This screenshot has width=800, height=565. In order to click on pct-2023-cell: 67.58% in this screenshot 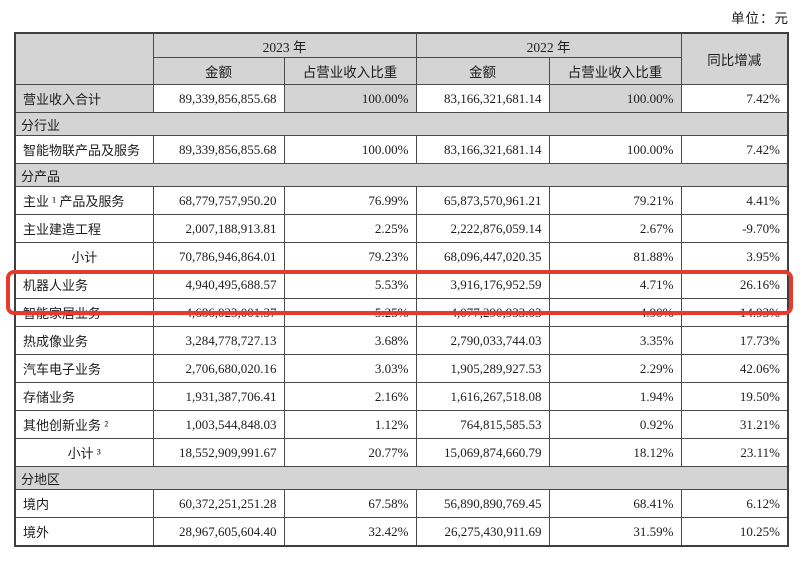, I will do `click(350, 503)`.